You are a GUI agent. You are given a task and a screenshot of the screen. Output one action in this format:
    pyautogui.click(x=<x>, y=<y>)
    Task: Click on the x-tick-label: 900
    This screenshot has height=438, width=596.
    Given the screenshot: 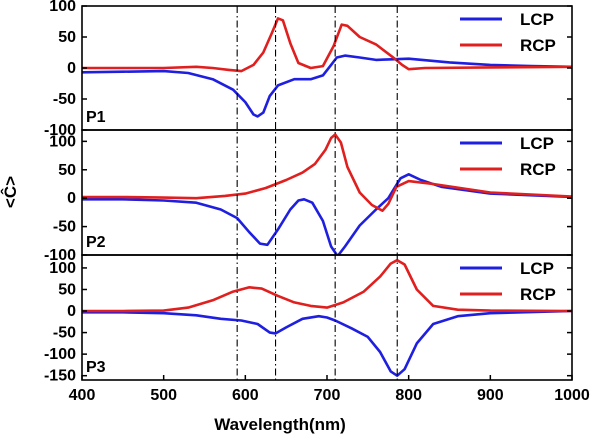 What is the action you would take?
    pyautogui.click(x=490, y=395)
    